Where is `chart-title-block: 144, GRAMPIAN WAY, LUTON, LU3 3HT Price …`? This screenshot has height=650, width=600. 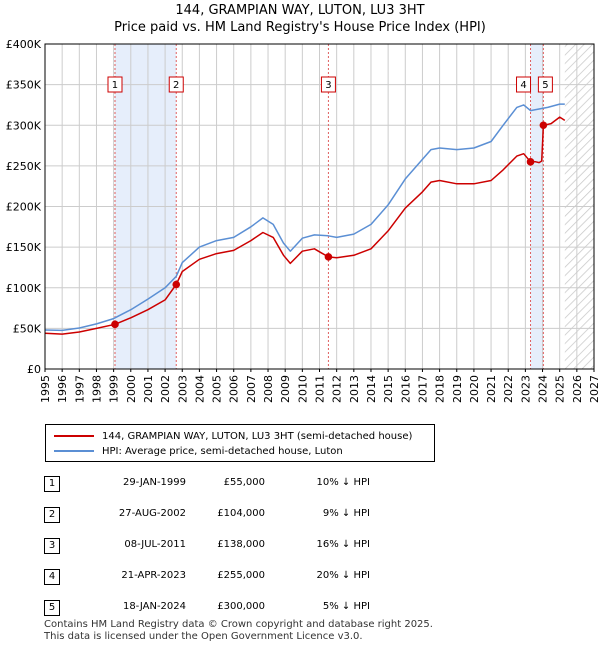 chart-title-block: 144, GRAMPIAN WAY, LUTON, LU3 3HT Price … is located at coordinates (300, 19).